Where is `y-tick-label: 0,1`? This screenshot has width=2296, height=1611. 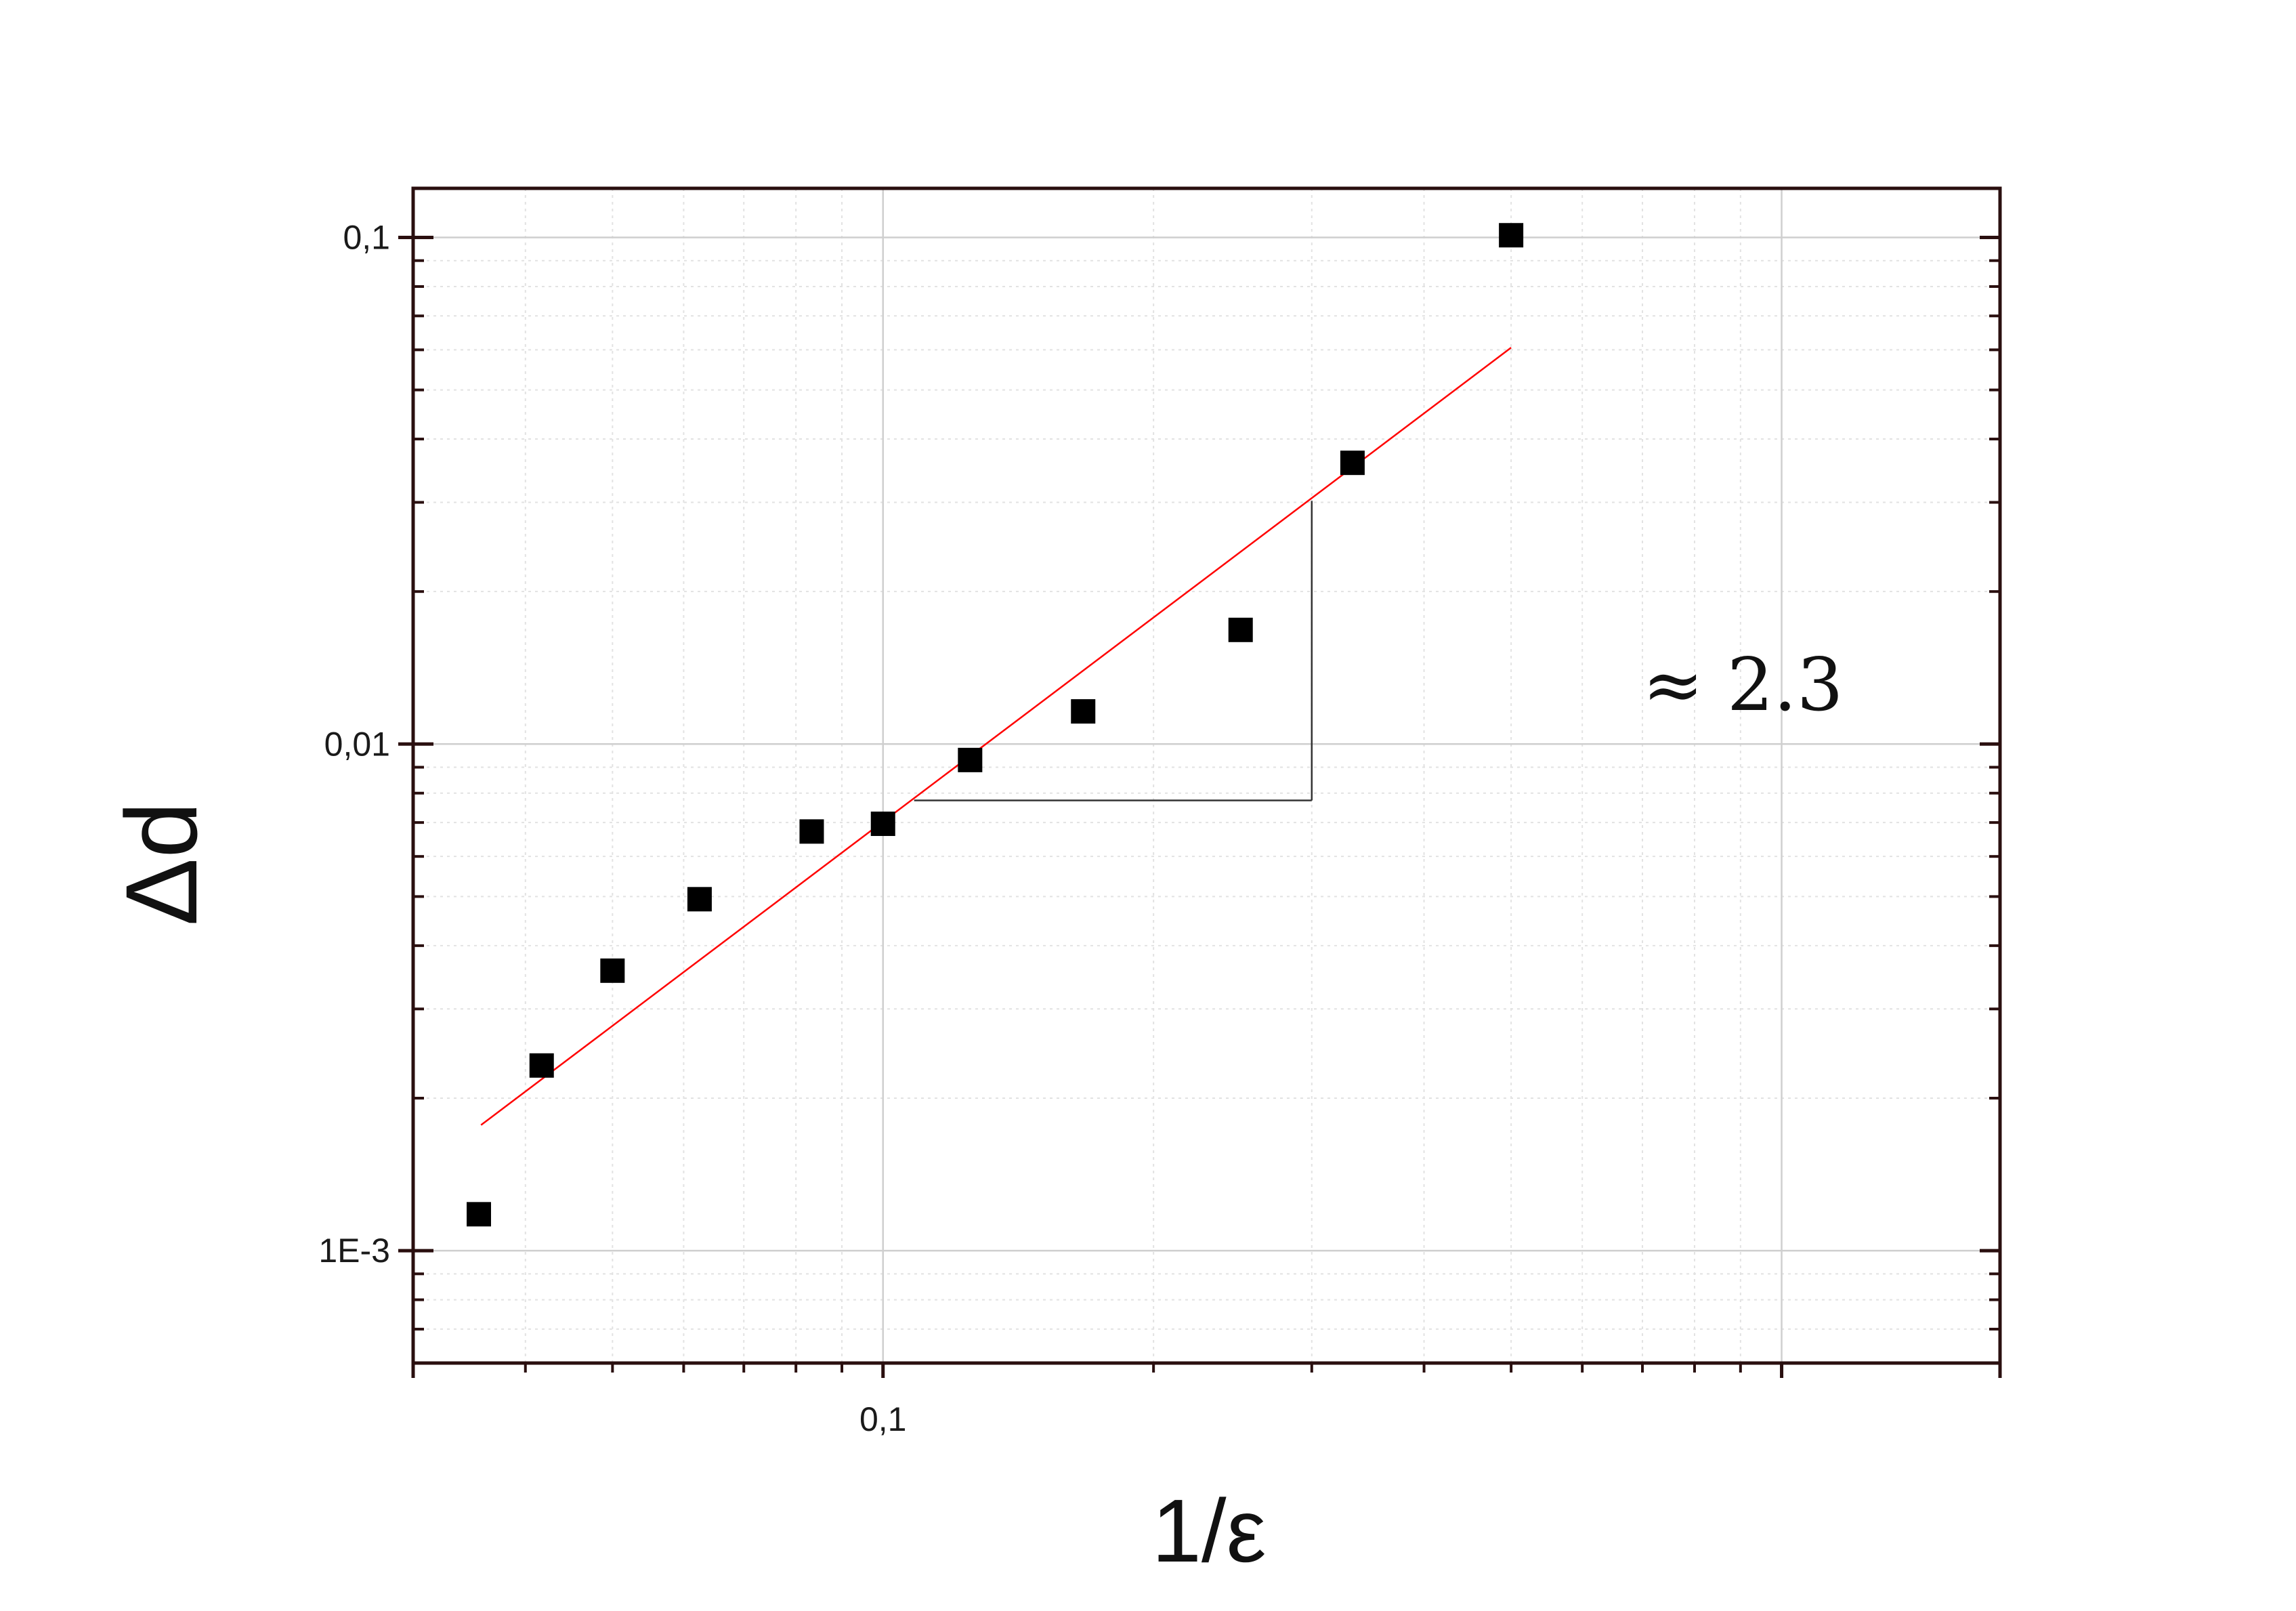
y-tick-label: 0,1 is located at coordinates (366, 237).